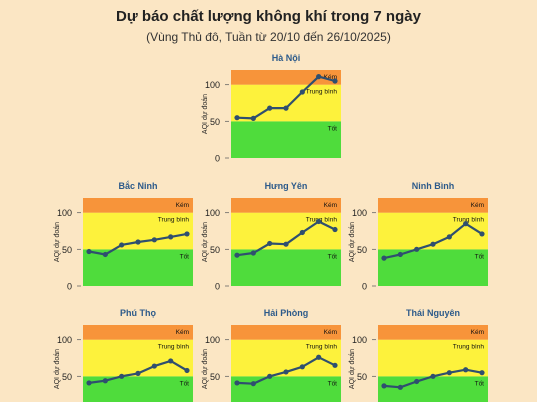 The width and height of the screenshot is (537, 402). I want to click on panel-title: Hà Nội, so click(286, 58).